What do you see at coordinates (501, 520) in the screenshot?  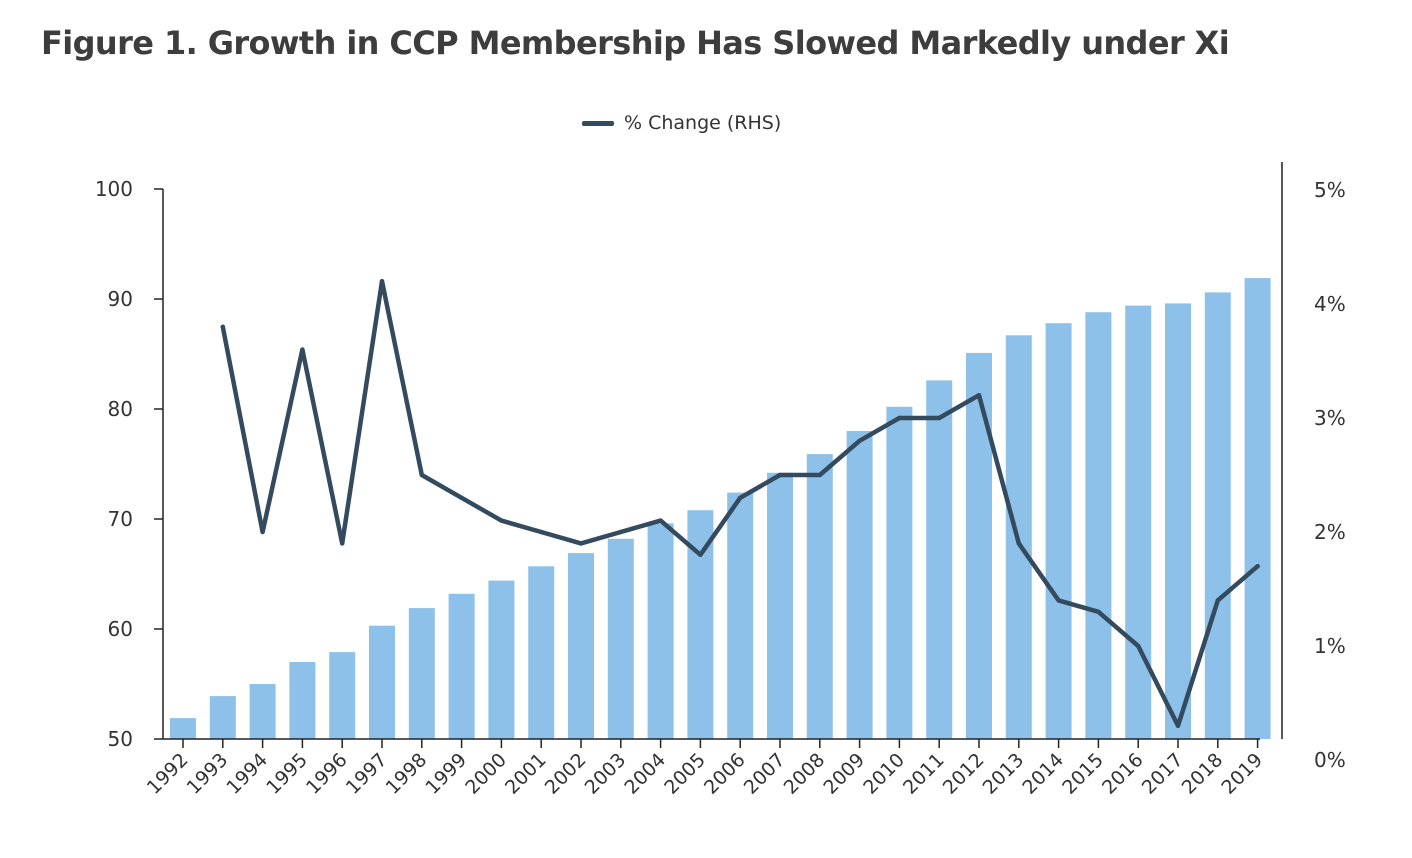 I see `line-point-2000` at bounding box center [501, 520].